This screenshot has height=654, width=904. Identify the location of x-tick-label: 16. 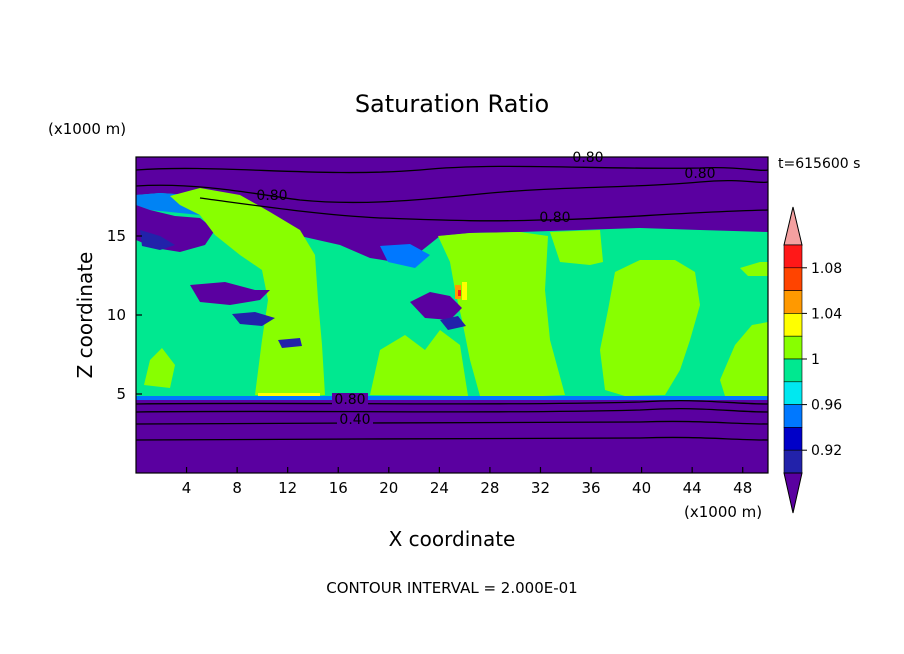
(338, 488).